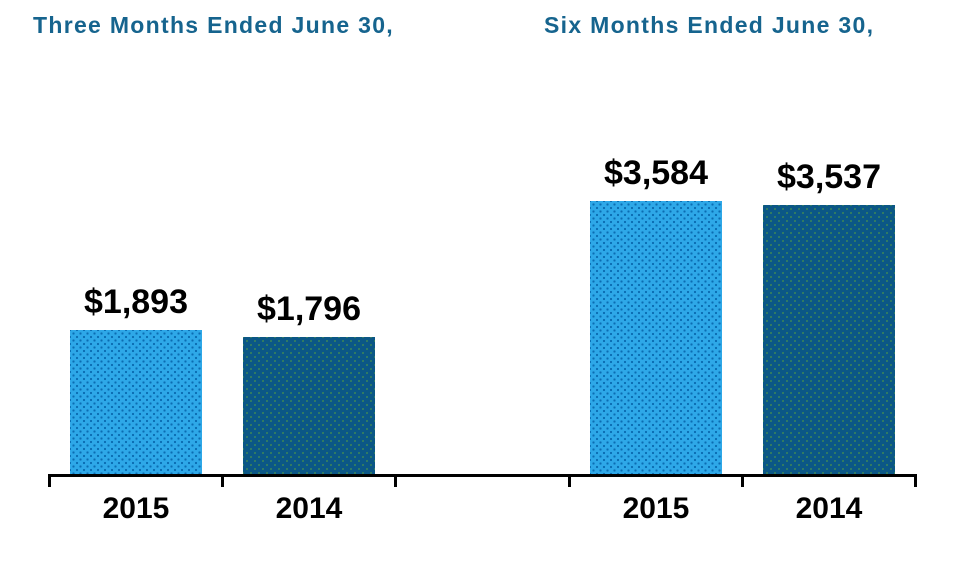 The width and height of the screenshot is (953, 569). What do you see at coordinates (482, 475) in the screenshot?
I see `x-axis-line` at bounding box center [482, 475].